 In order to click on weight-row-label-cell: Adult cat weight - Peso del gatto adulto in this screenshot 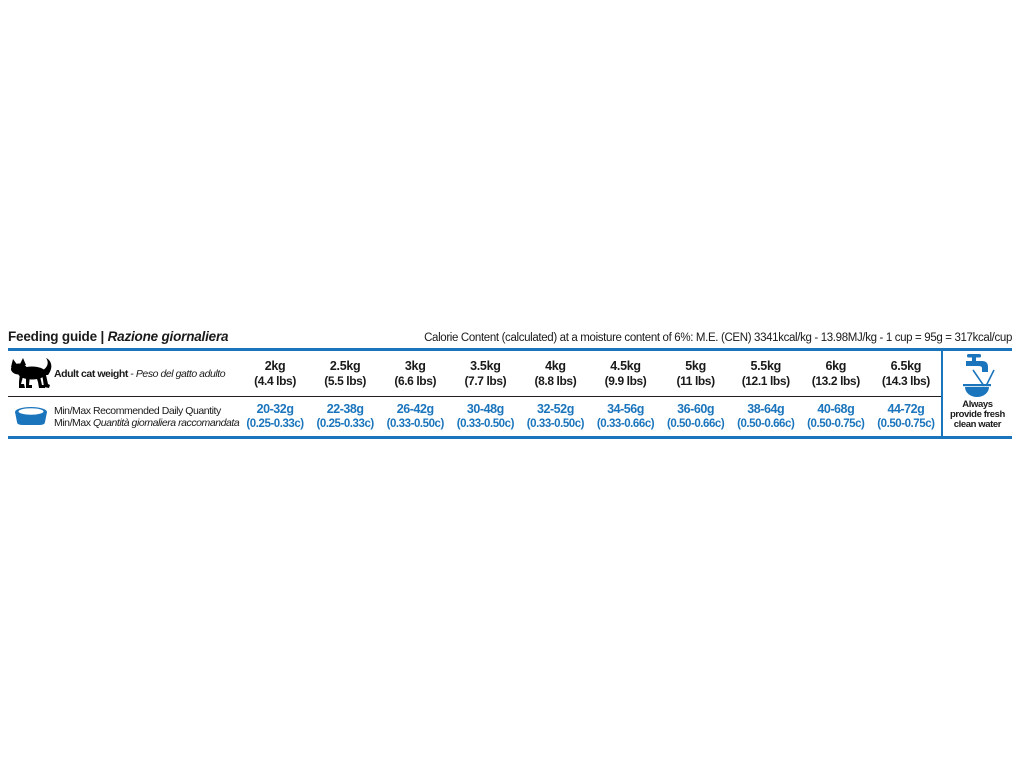, I will do `click(124, 374)`.